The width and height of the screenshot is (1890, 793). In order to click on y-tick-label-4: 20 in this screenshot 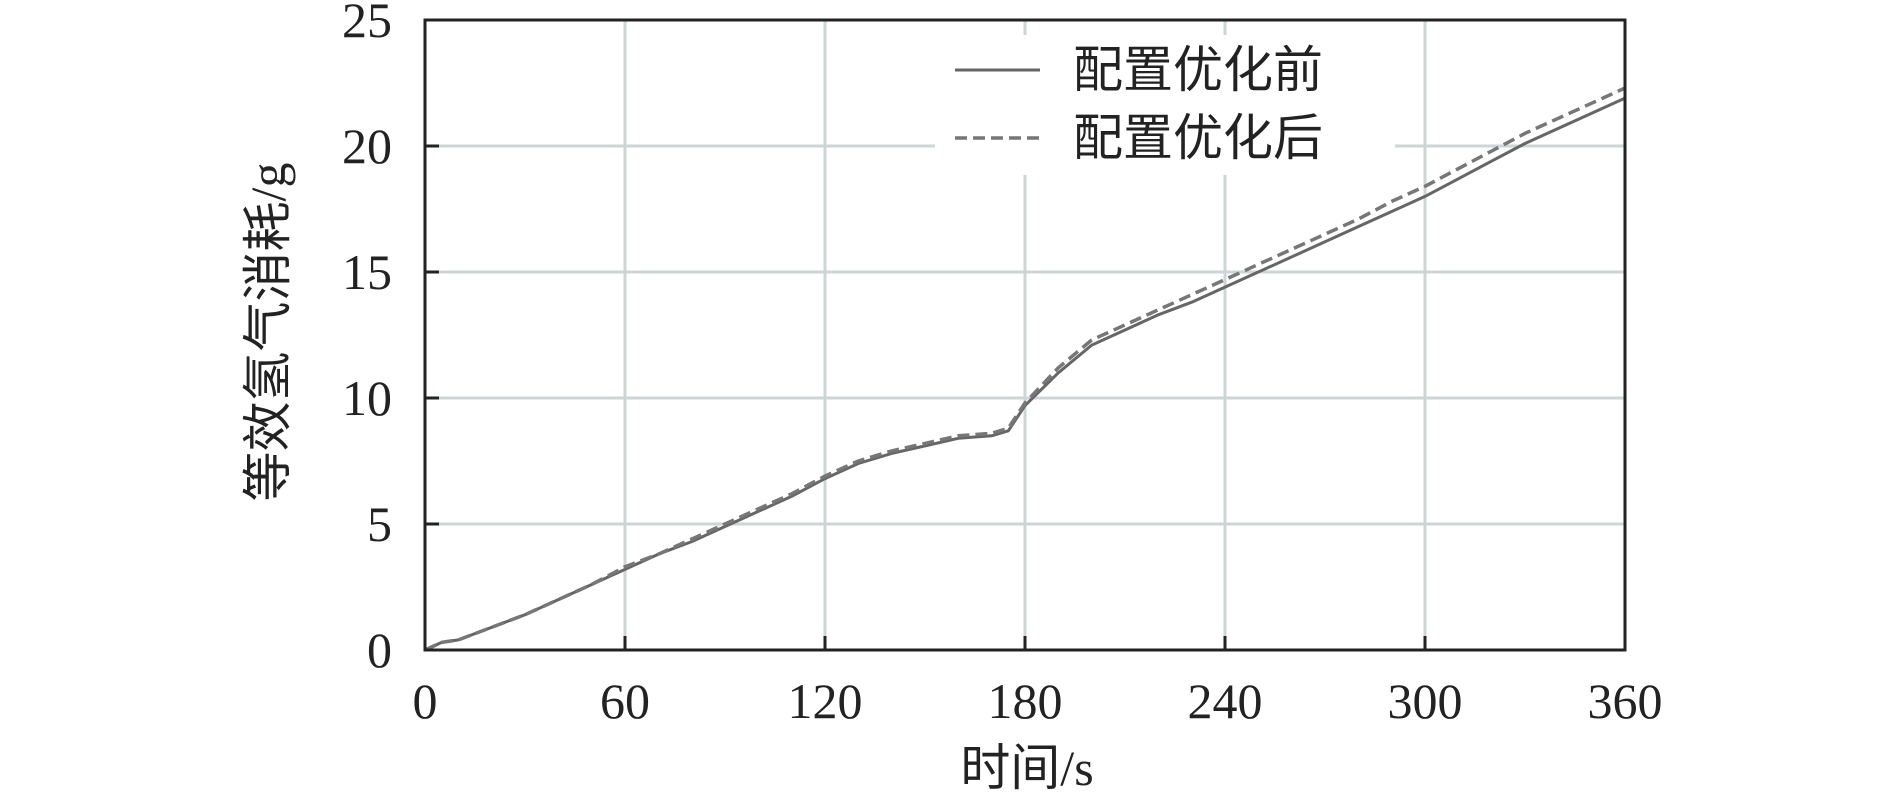, I will do `click(367, 146)`.